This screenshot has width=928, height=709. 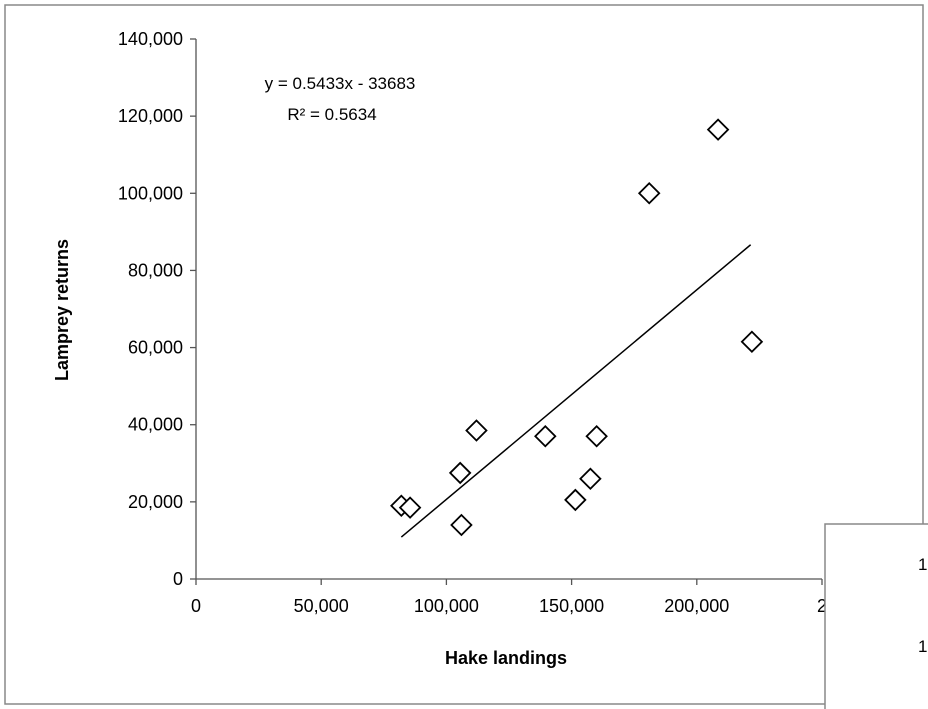 I want to click on x-tick-label: 0, so click(x=196, y=606).